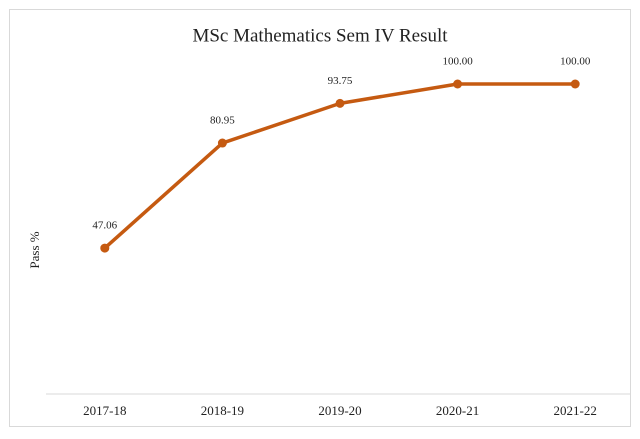 The image size is (640, 439). What do you see at coordinates (34, 249) in the screenshot?
I see `y-axis-label: Pass %` at bounding box center [34, 249].